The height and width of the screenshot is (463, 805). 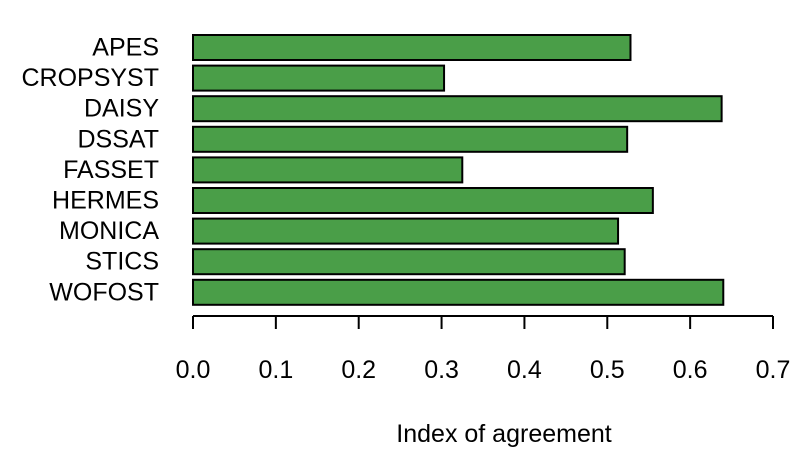 What do you see at coordinates (122, 262) in the screenshot?
I see `category-label-stics: STICS` at bounding box center [122, 262].